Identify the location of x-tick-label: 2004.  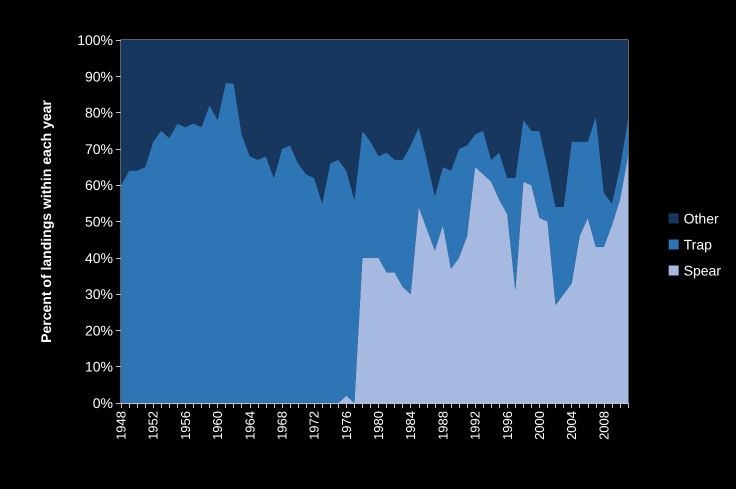
(572, 425).